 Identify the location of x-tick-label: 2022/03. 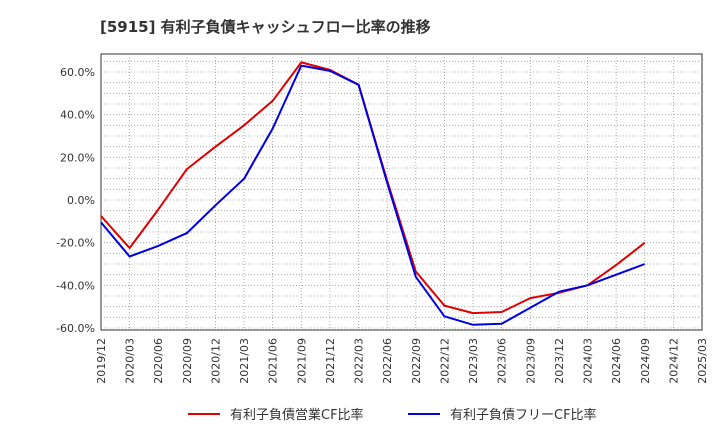
(359, 361).